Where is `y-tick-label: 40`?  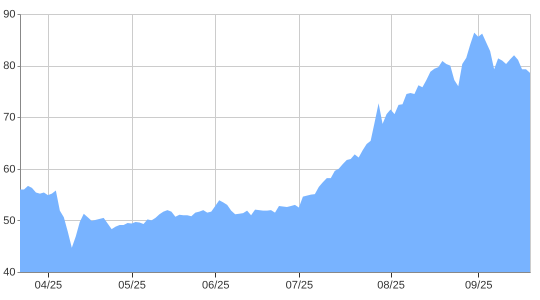
y-tick-label: 40 is located at coordinates (9, 272).